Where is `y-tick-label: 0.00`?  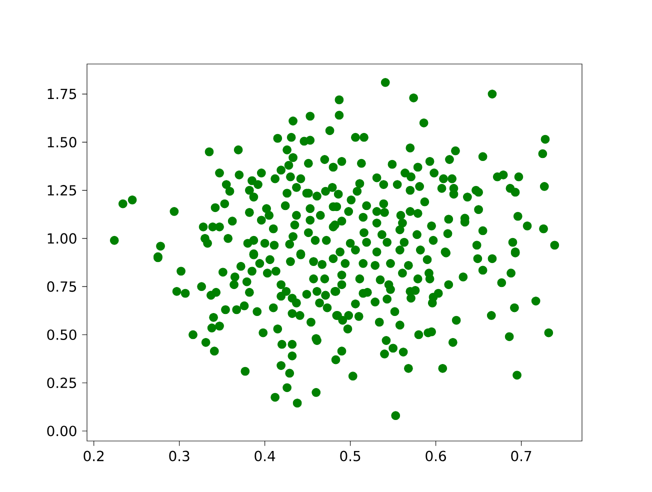 y-tick-label: 0.00 is located at coordinates (61, 431).